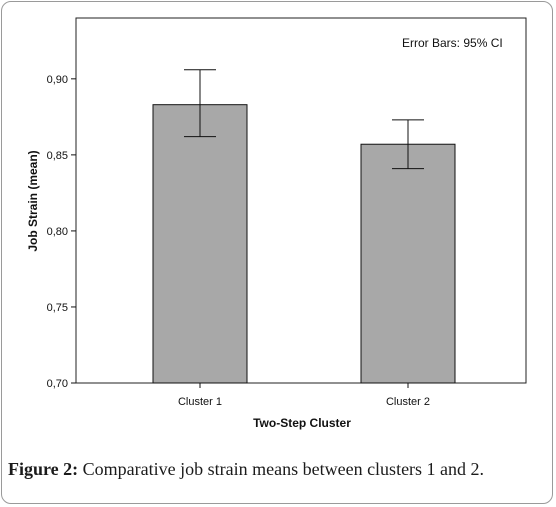  Describe the element at coordinates (57, 384) in the screenshot. I see `y-tick-label-1: 0,70` at that location.